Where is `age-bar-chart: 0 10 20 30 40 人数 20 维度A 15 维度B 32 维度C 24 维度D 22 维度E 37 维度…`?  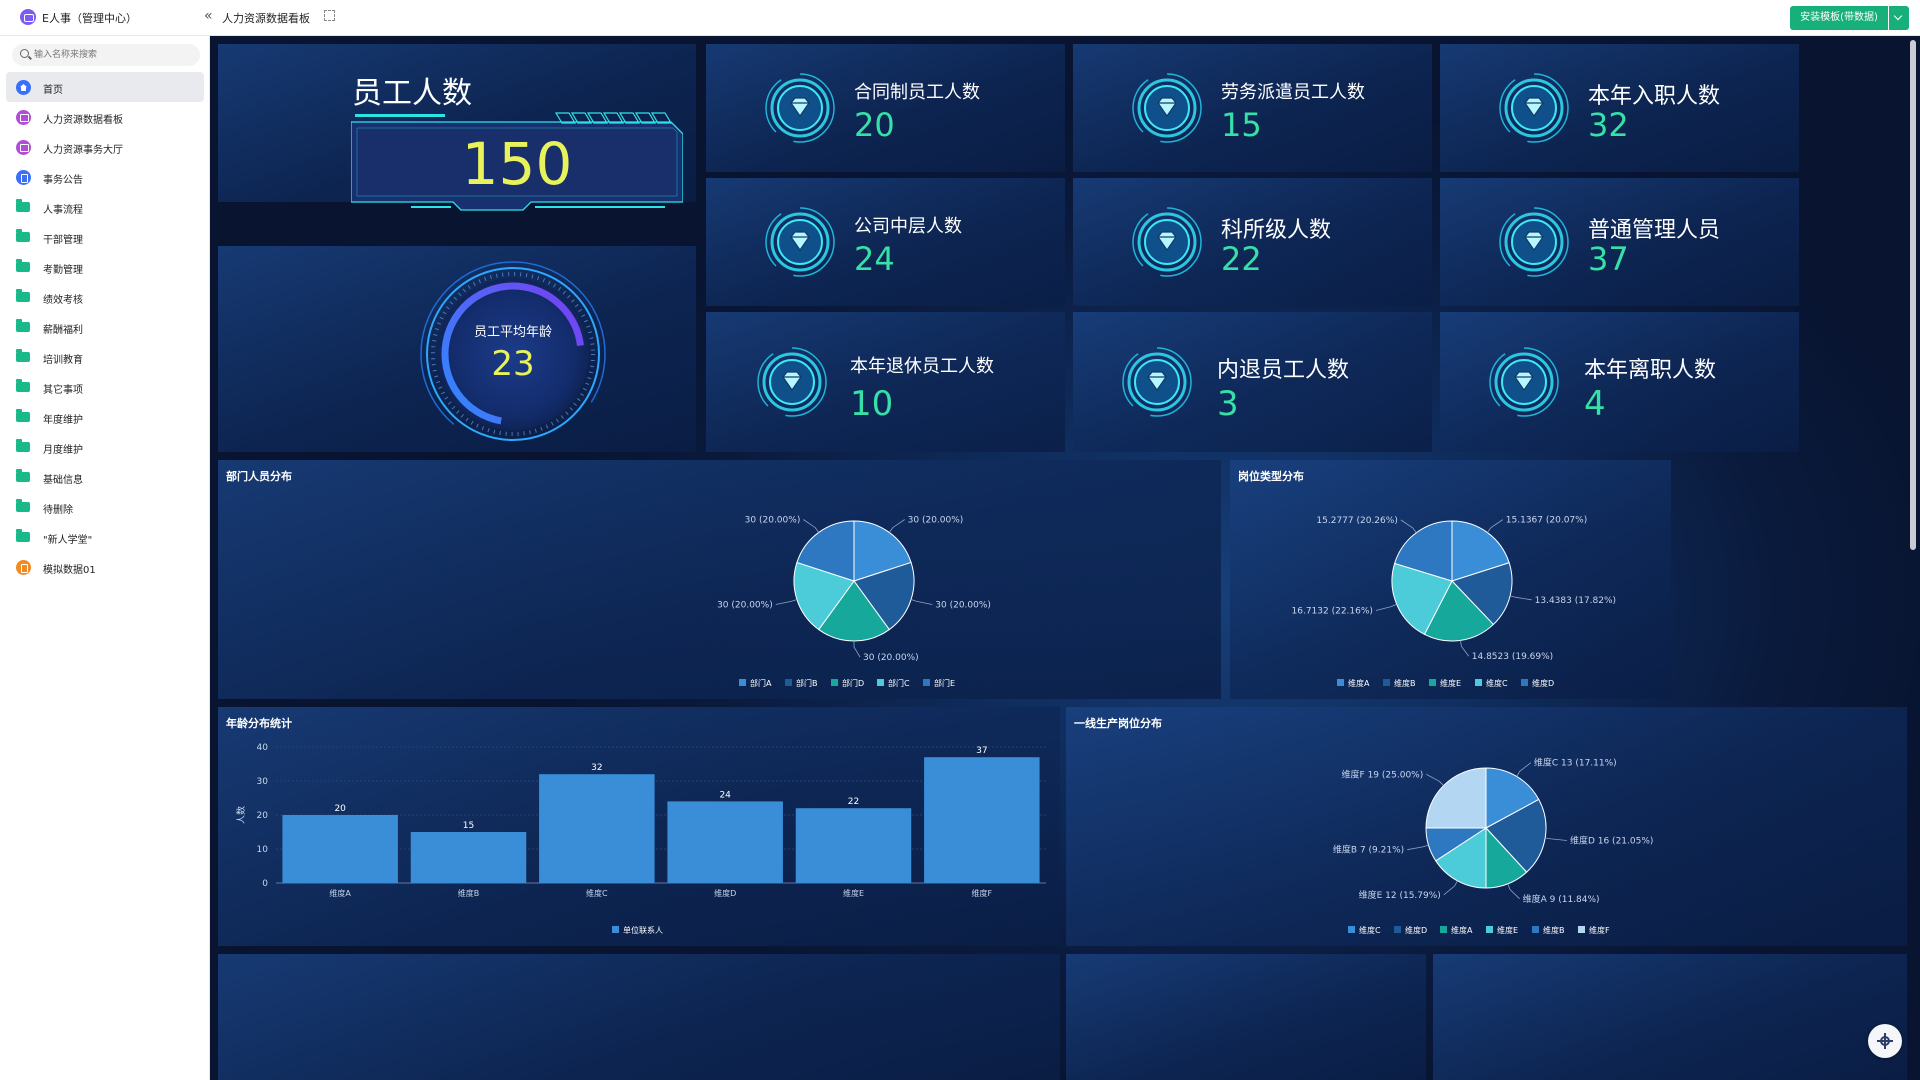 age-bar-chart: 0 10 20 30 40 人数 20 维度A 15 维度B 32 维度C 24 维度D 22 维度E 37 维度… is located at coordinates (640, 839).